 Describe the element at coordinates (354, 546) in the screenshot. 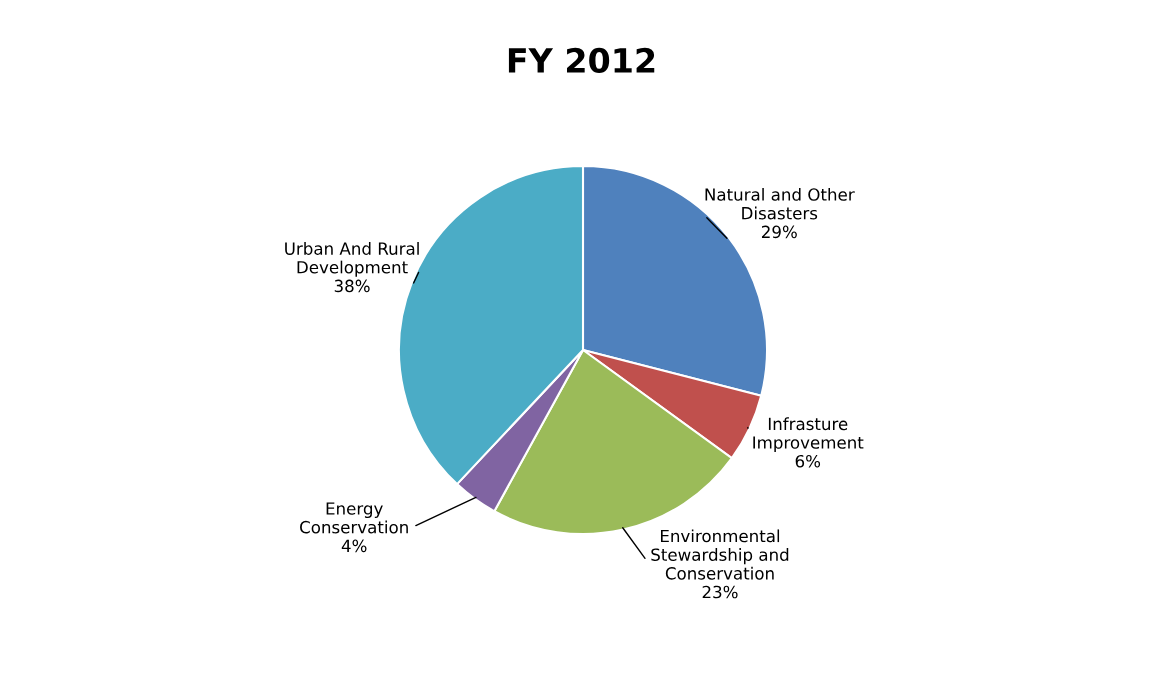

I see `data-label: 4%` at that location.